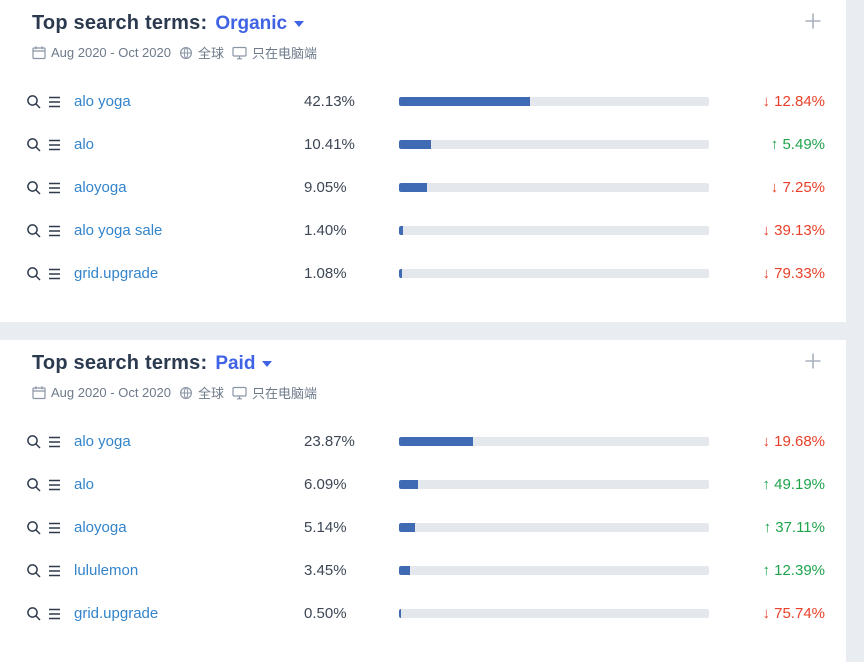  Describe the element at coordinates (111, 392) in the screenshot. I see `date-range-label: Aug 2020 - Oct 2020` at that location.